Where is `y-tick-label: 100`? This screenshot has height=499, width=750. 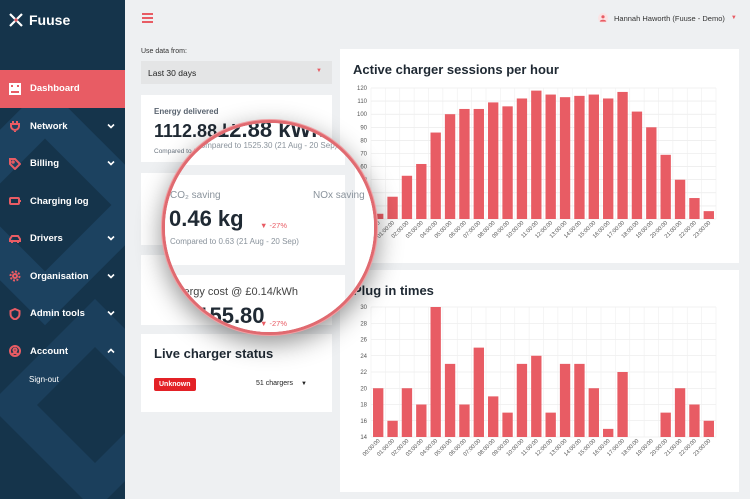
y-tick-label: 100 is located at coordinates (362, 115).